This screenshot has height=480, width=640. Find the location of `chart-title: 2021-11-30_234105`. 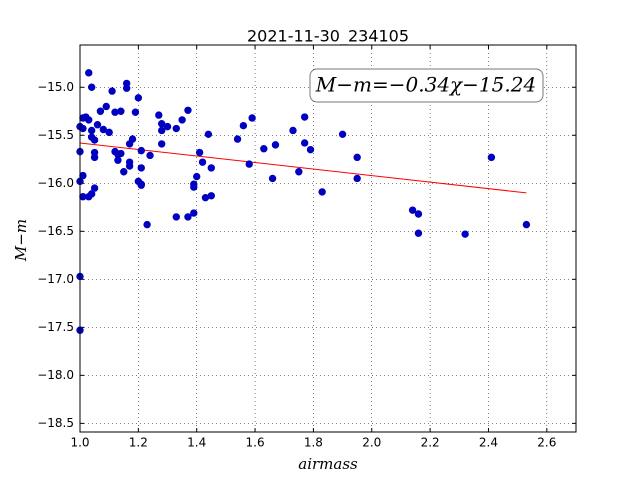

chart-title: 2021-11-30_234105 is located at coordinates (328, 37).